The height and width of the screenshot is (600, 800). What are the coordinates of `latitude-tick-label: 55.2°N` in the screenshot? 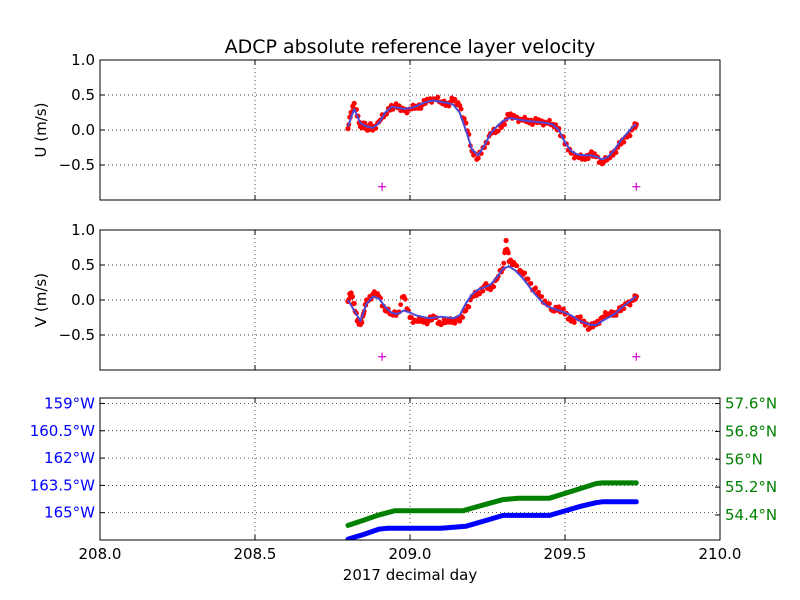 It's located at (751, 487).